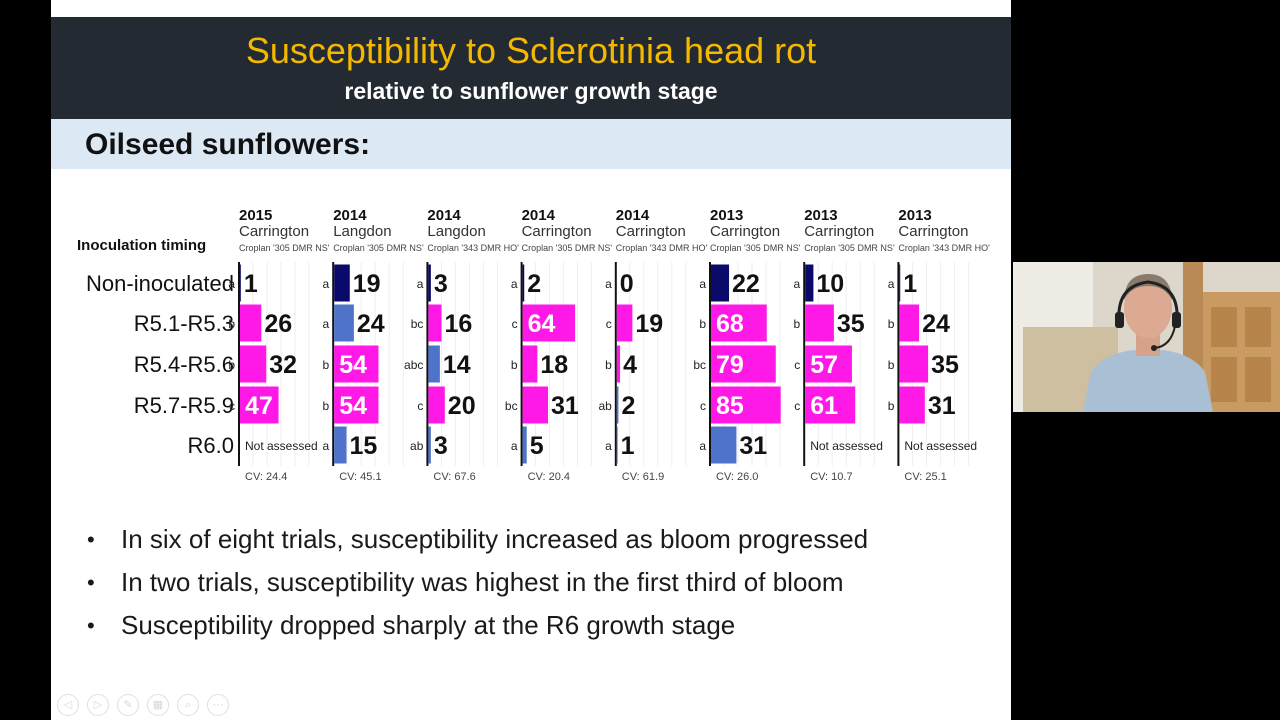  Describe the element at coordinates (218, 705) in the screenshot. I see `more-options-icon: ⋯` at that location.